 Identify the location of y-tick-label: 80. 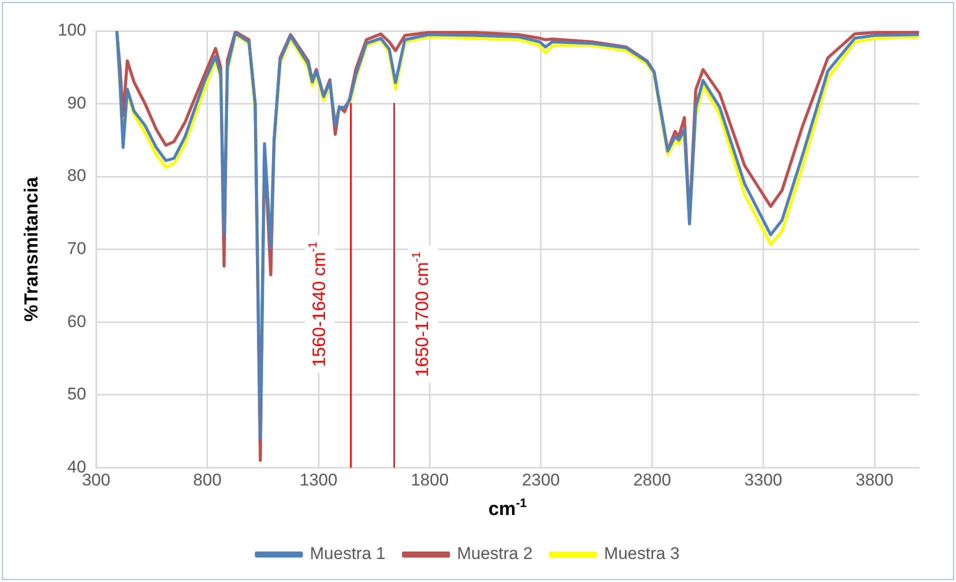
(76, 176).